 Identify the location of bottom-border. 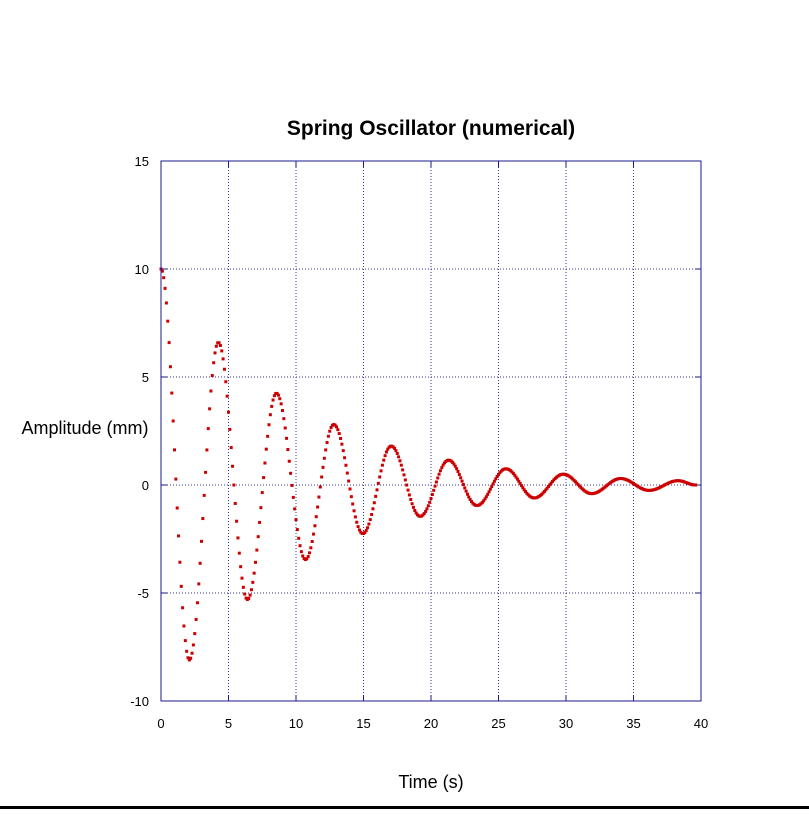
(404, 807).